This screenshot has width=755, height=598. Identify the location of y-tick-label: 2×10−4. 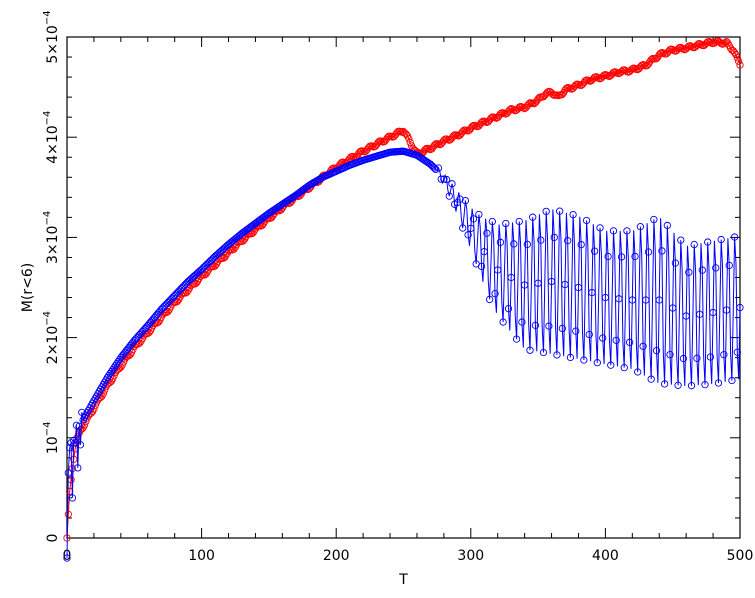
(51, 337).